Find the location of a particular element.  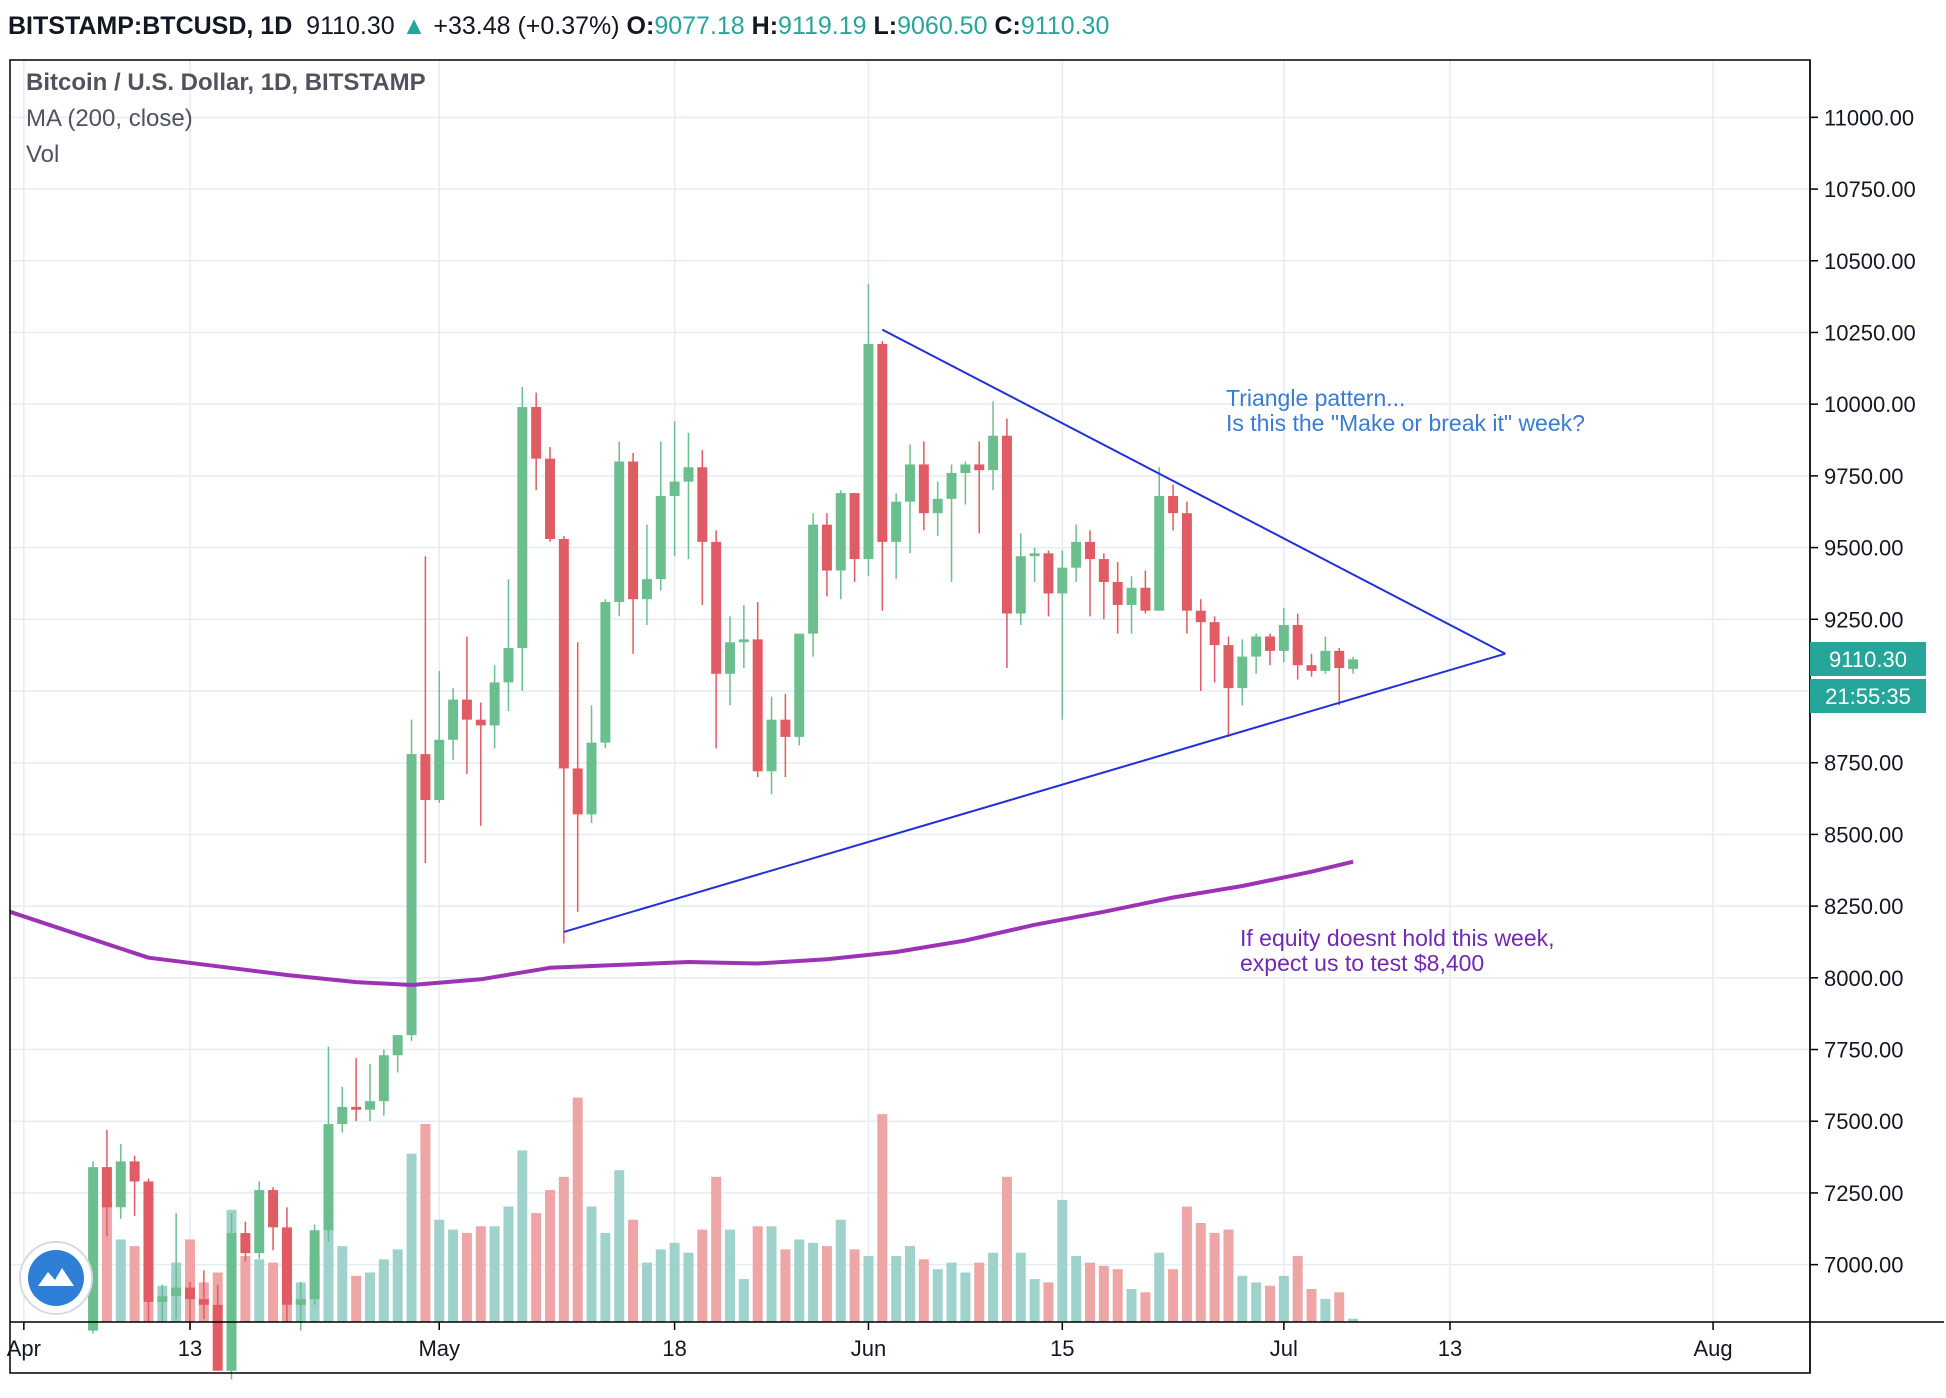

time-axis: Apr 13 May 18 Jun 15 Jul 13 Aug is located at coordinates (870, 1341).